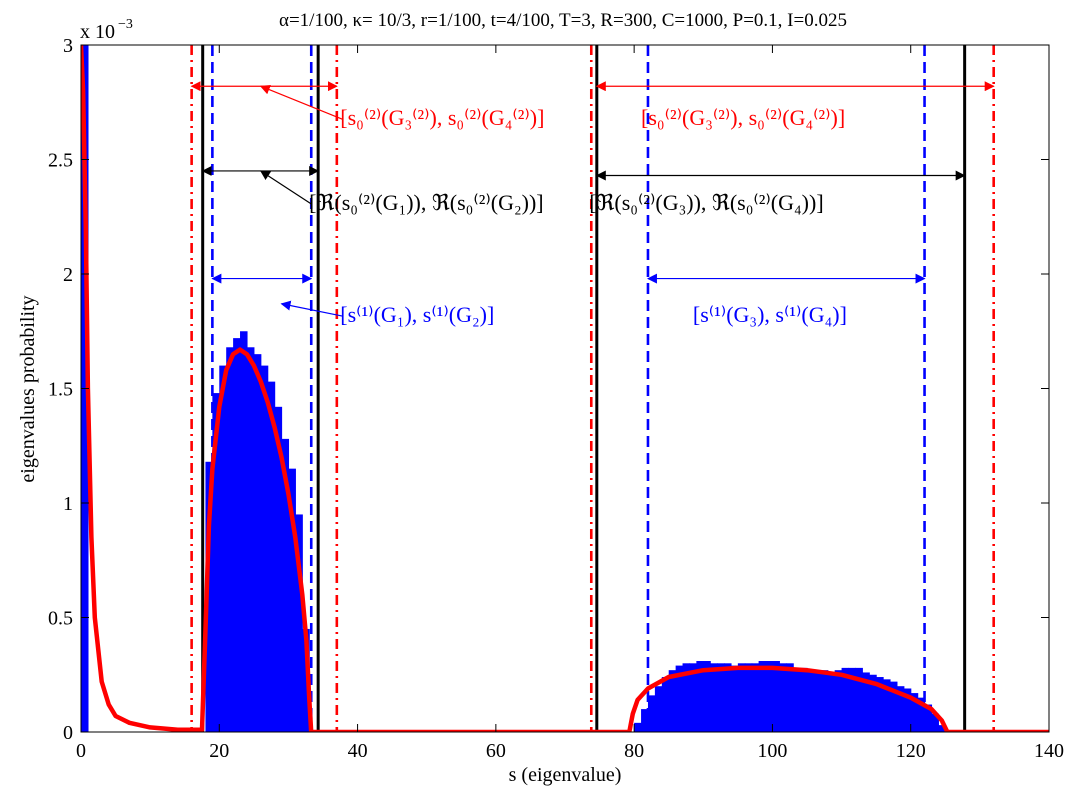  I want to click on y-tick-label-0: 0, so click(68, 733).